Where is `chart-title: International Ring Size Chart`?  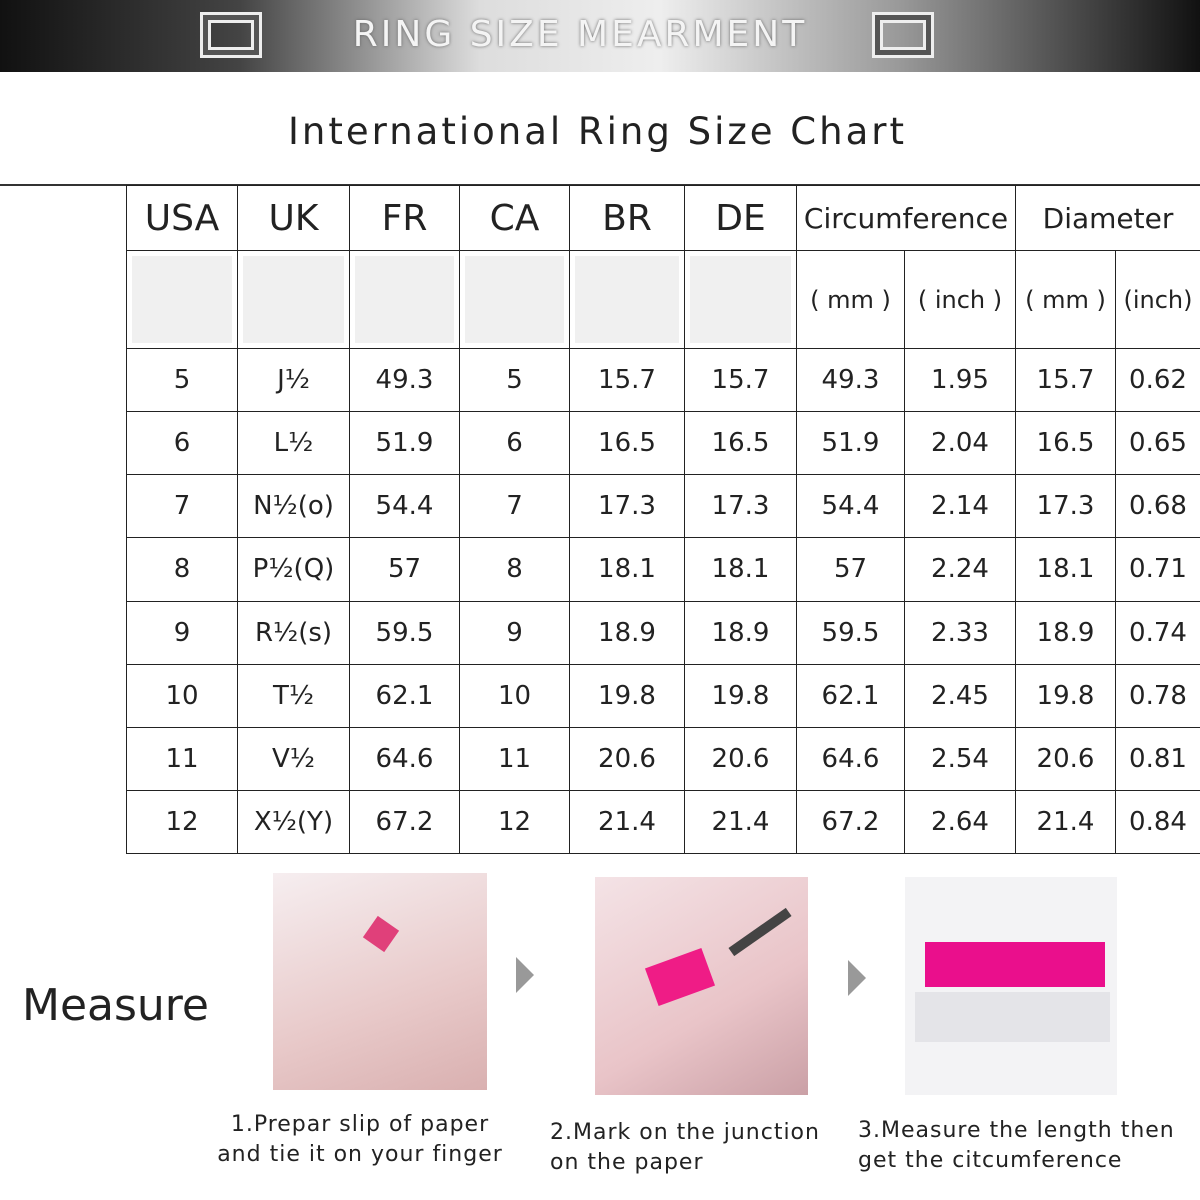
chart-title: International Ring Size Chart is located at coordinates (597, 131).